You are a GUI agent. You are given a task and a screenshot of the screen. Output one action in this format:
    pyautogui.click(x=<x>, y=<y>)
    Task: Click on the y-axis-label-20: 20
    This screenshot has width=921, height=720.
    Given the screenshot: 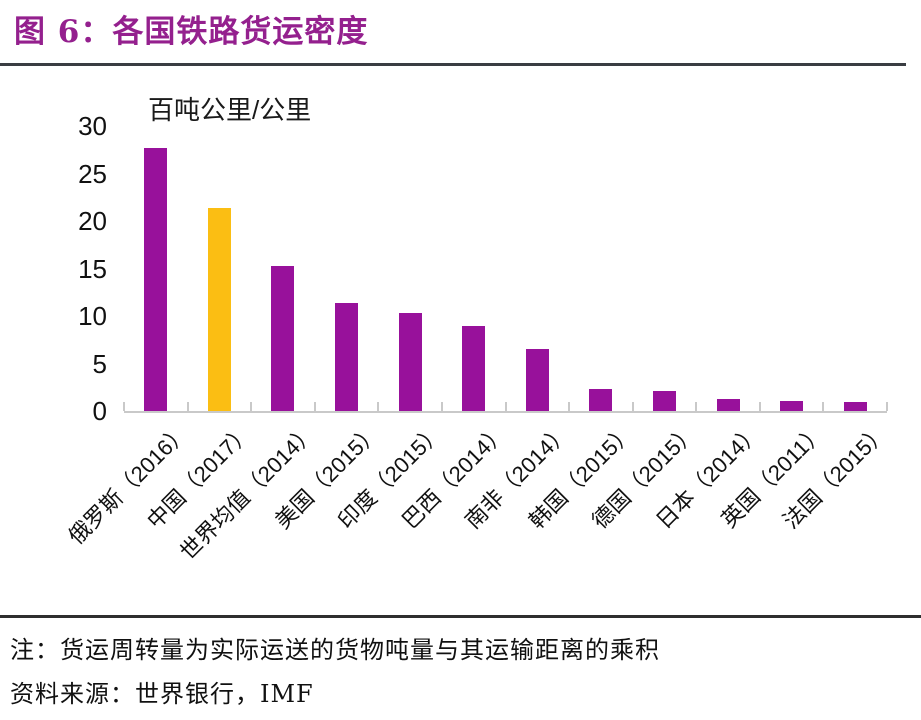 What is the action you would take?
    pyautogui.click(x=92, y=221)
    